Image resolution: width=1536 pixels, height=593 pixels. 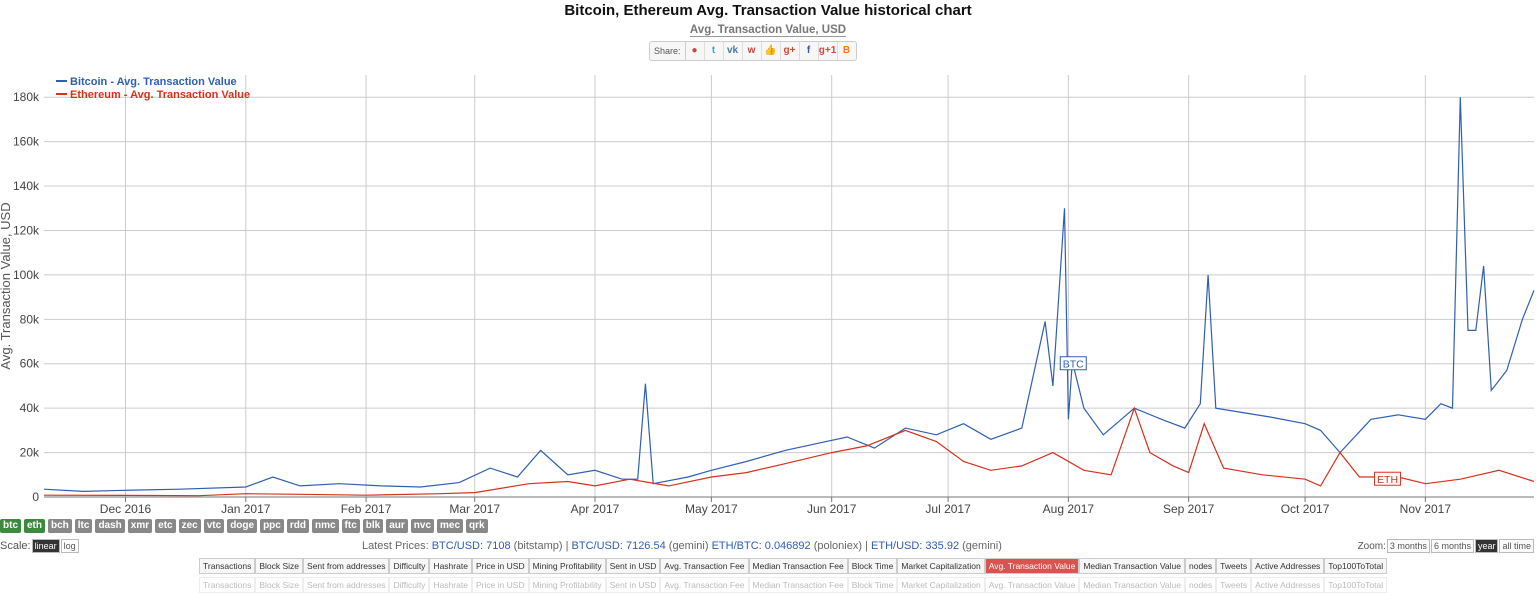 I want to click on metric-ghost-market-capitalization: Market Capitalization, so click(x=941, y=585).